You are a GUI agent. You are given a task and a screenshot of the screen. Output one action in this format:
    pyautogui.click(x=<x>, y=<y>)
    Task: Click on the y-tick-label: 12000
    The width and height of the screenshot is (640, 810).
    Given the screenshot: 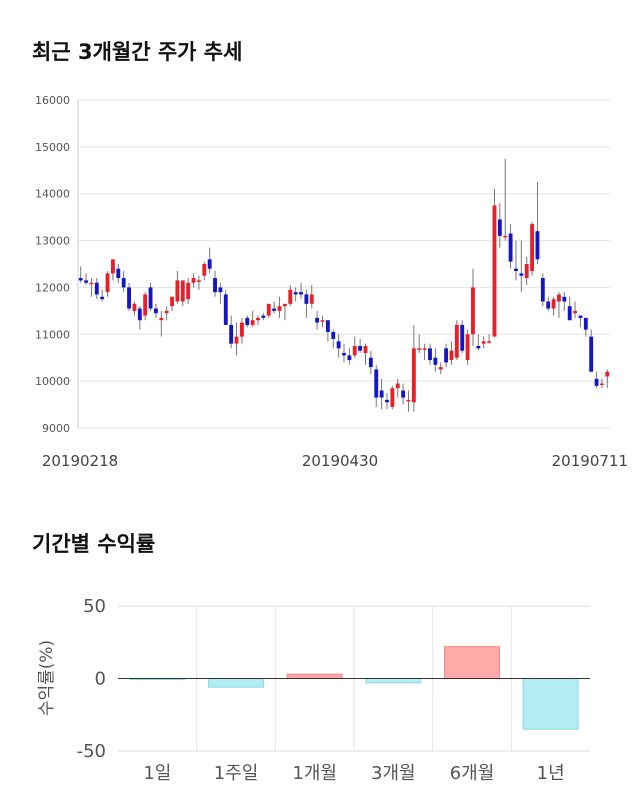 What is the action you would take?
    pyautogui.click(x=52, y=287)
    